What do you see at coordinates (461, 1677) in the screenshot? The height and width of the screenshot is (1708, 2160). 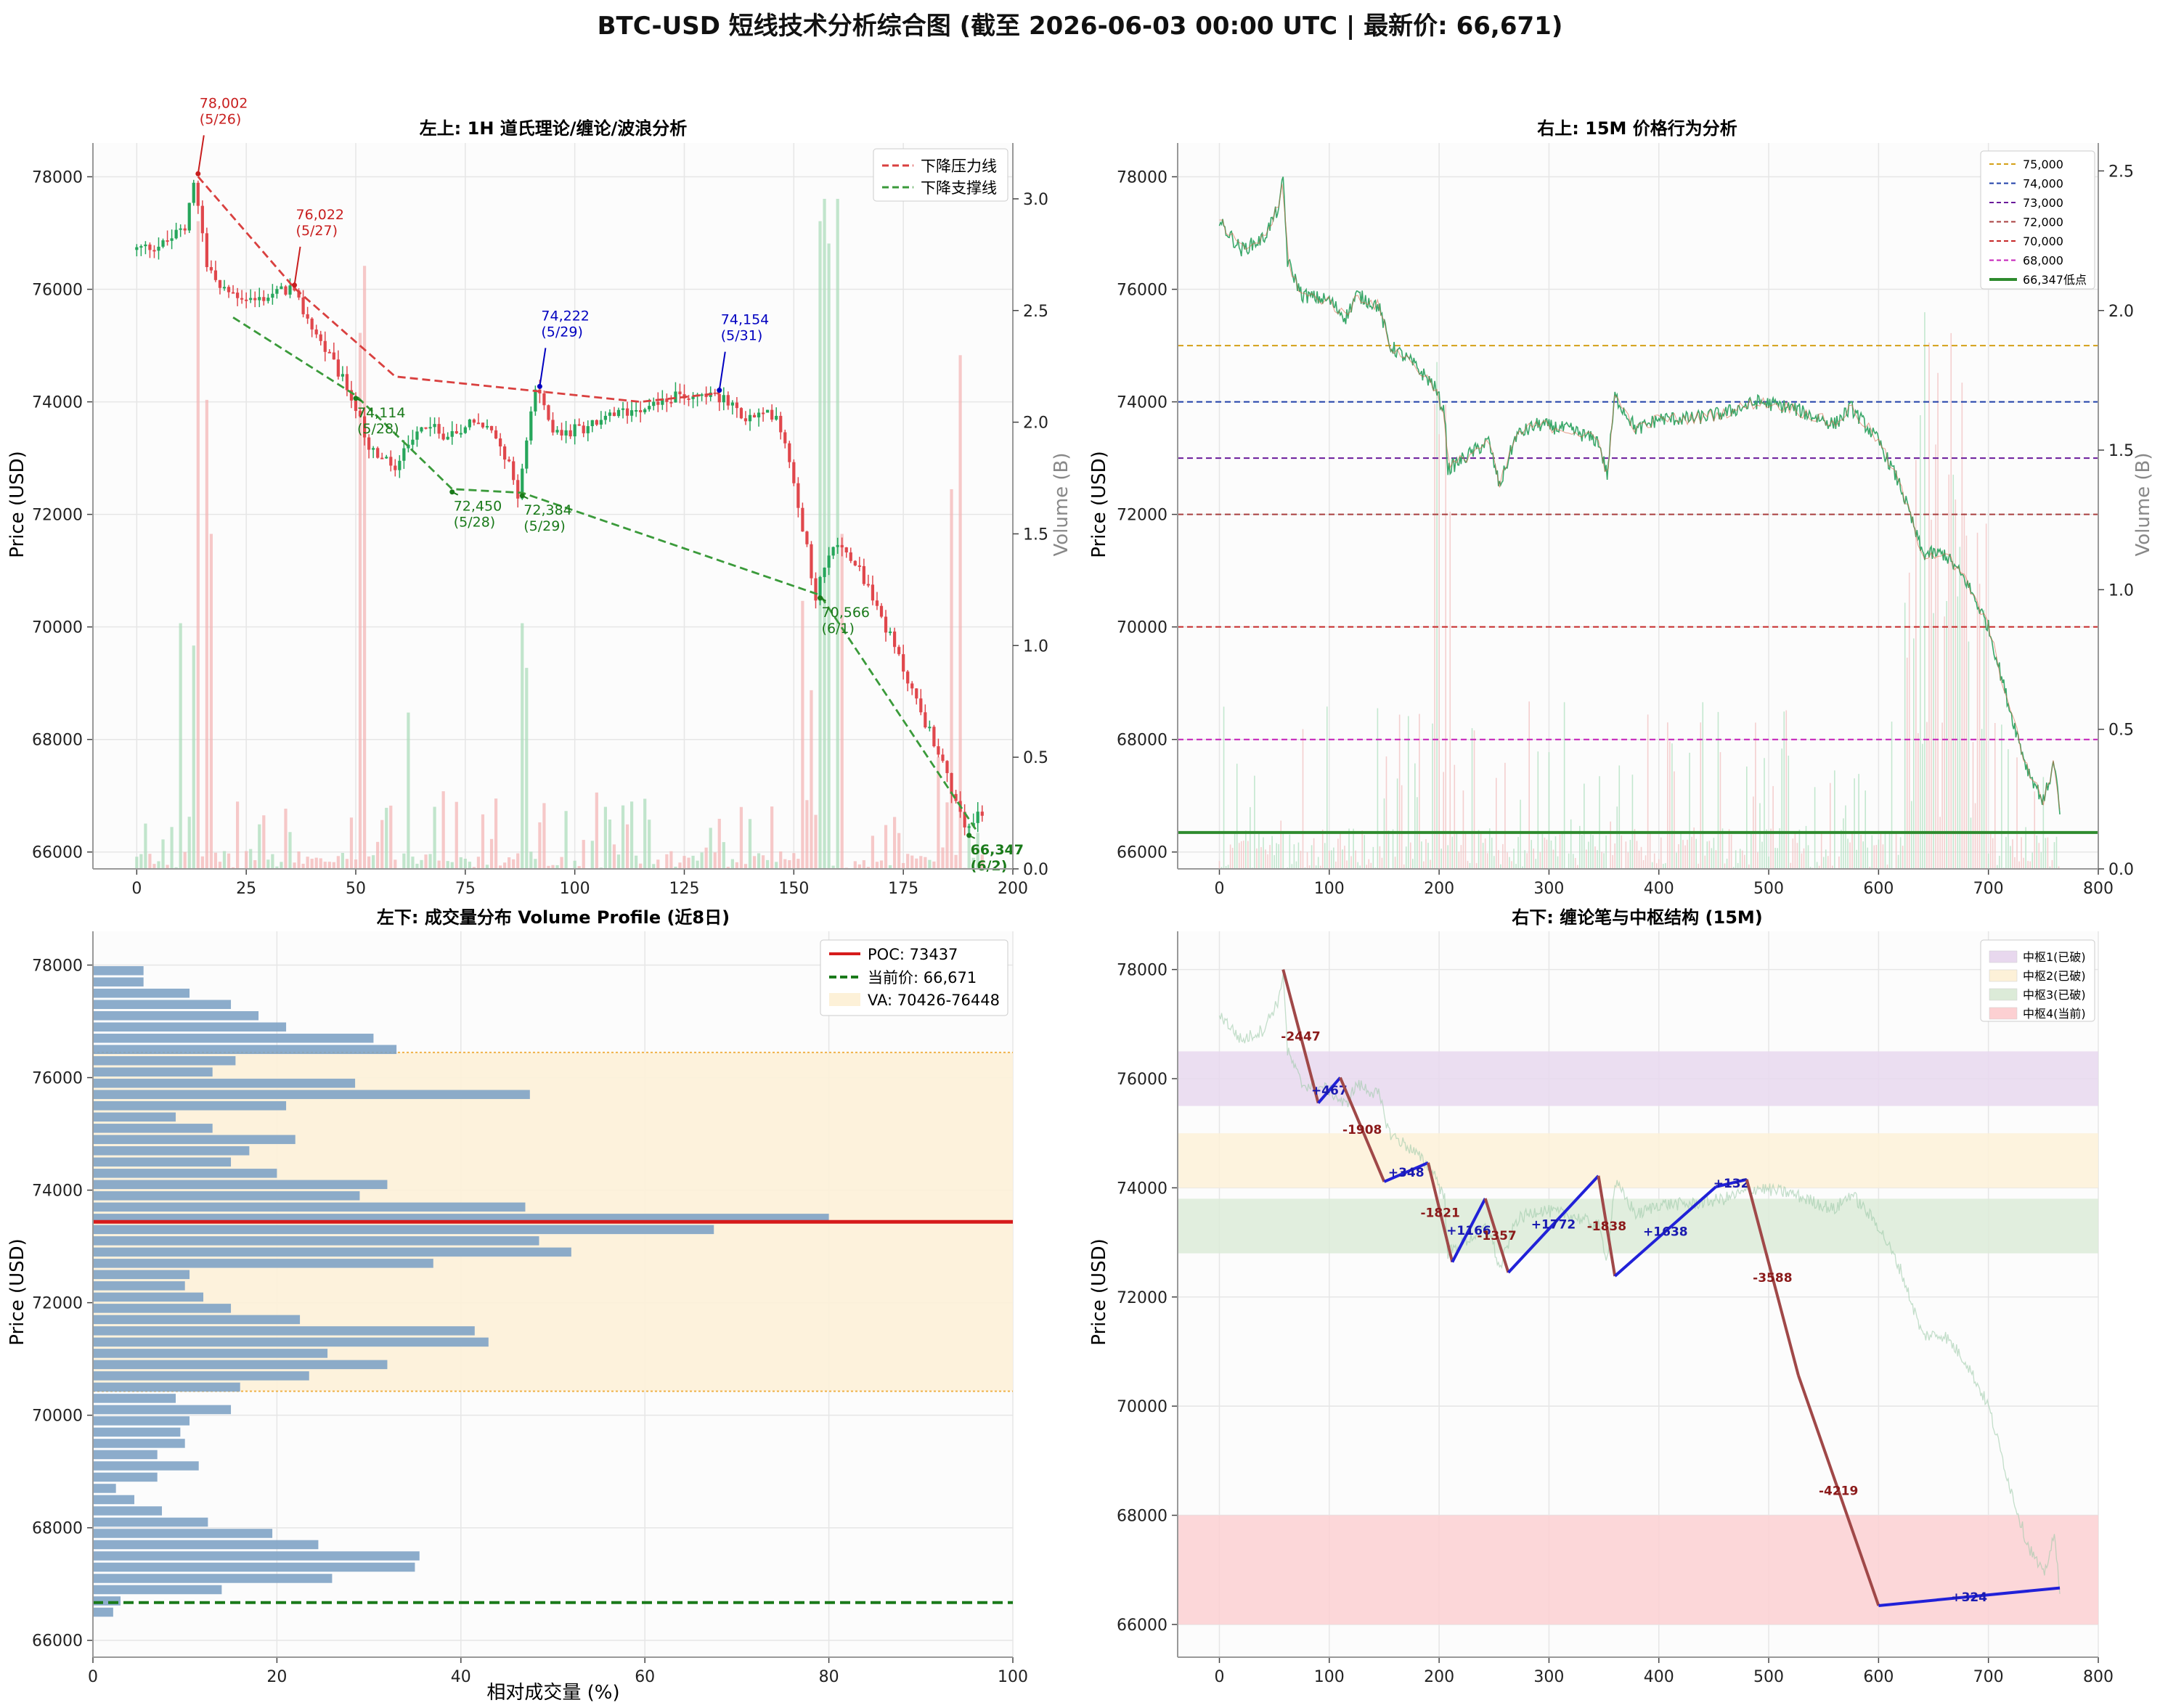 I see `tick-label-x: 40` at bounding box center [461, 1677].